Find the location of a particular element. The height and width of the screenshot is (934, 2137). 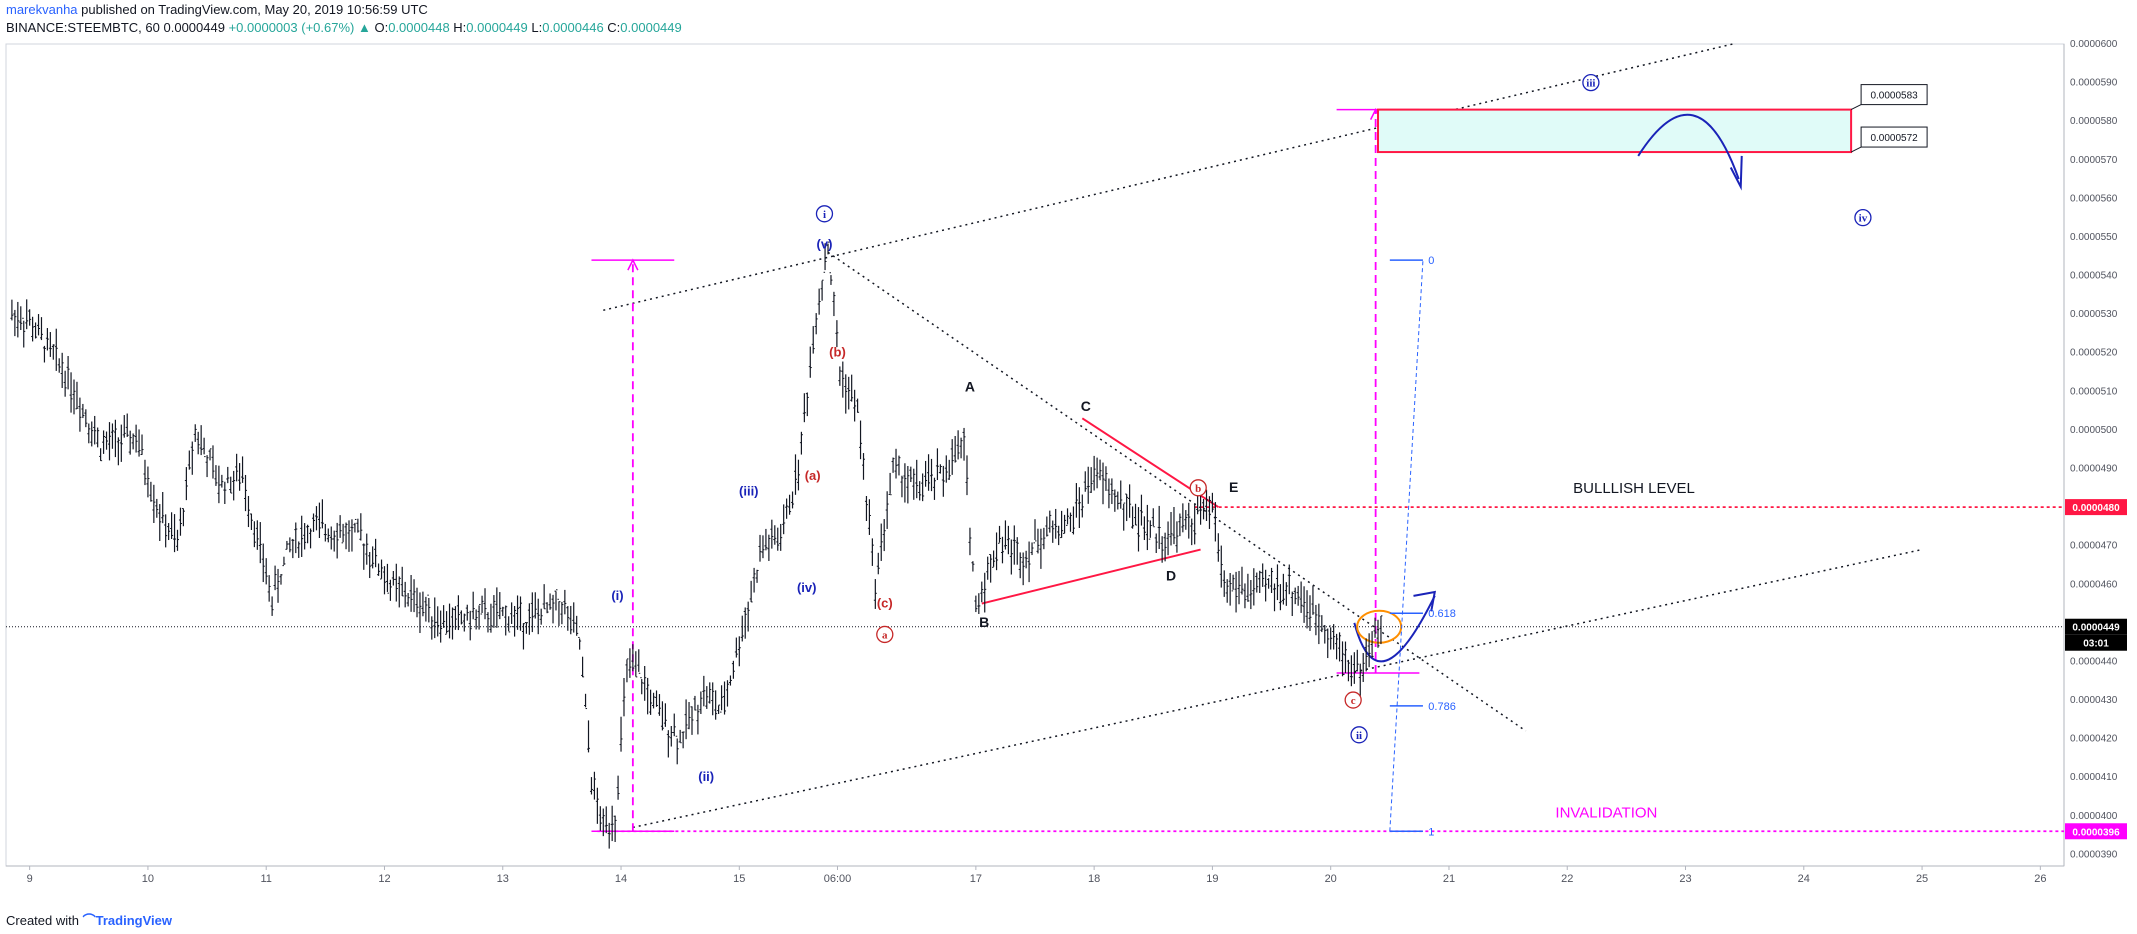

fib-level-label: 1 is located at coordinates (1431, 832).